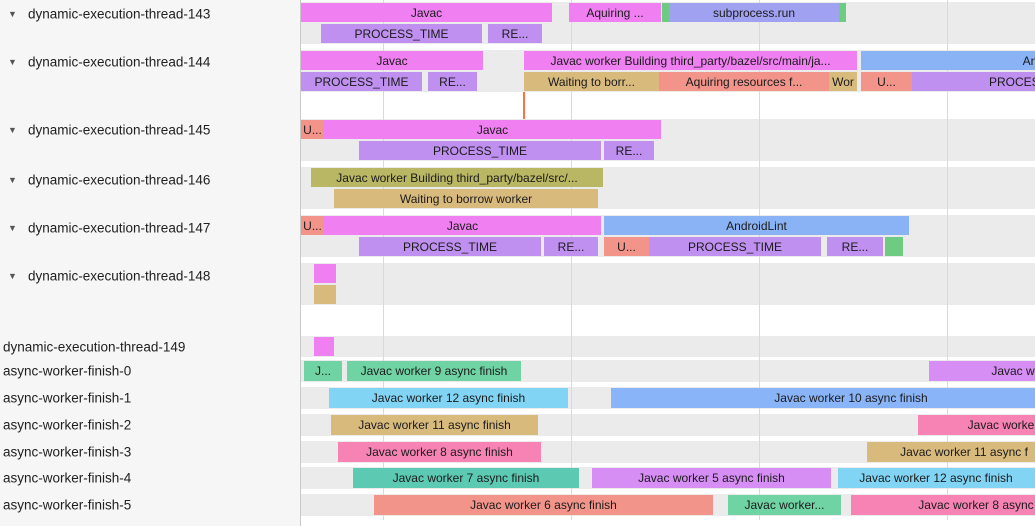 The height and width of the screenshot is (526, 1035). What do you see at coordinates (434, 371) in the screenshot?
I see `trace-slice: Javac worker 9 async finish` at bounding box center [434, 371].